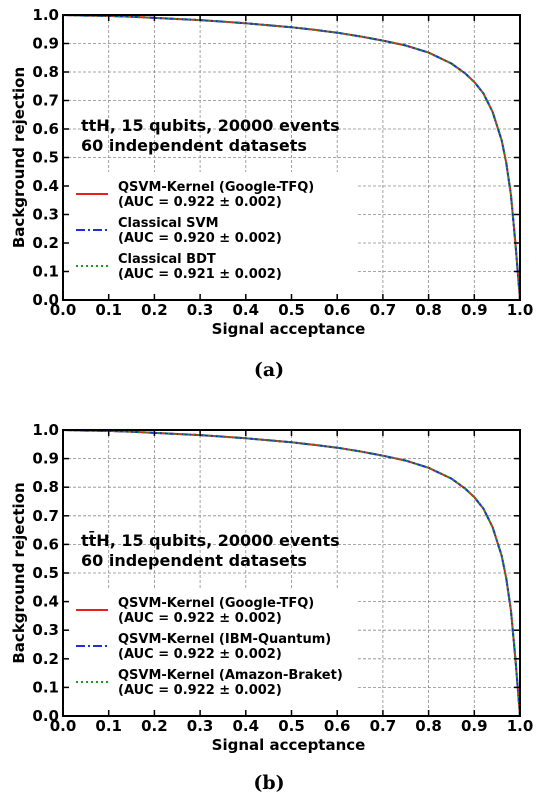 The width and height of the screenshot is (538, 795). Describe the element at coordinates (168, 223) in the screenshot. I see `legend-label-2: Classical SVM` at that location.